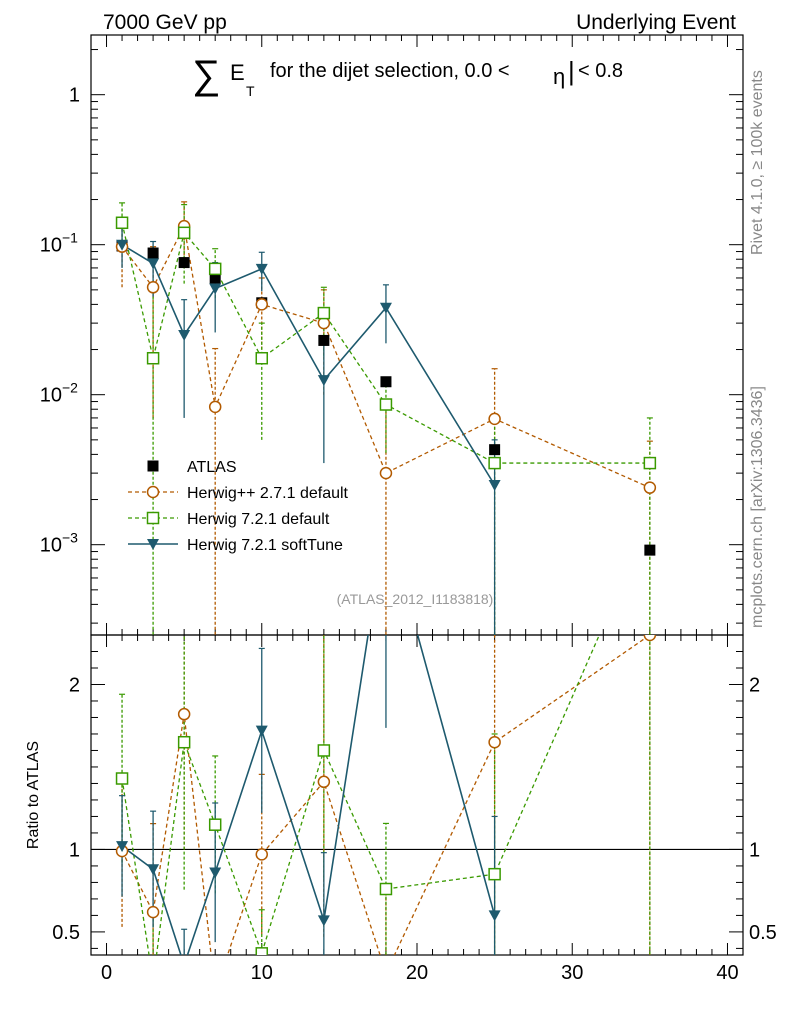  Describe the element at coordinates (754, 685) in the screenshot. I see `ratio-y-tick-label-right: 2` at that location.